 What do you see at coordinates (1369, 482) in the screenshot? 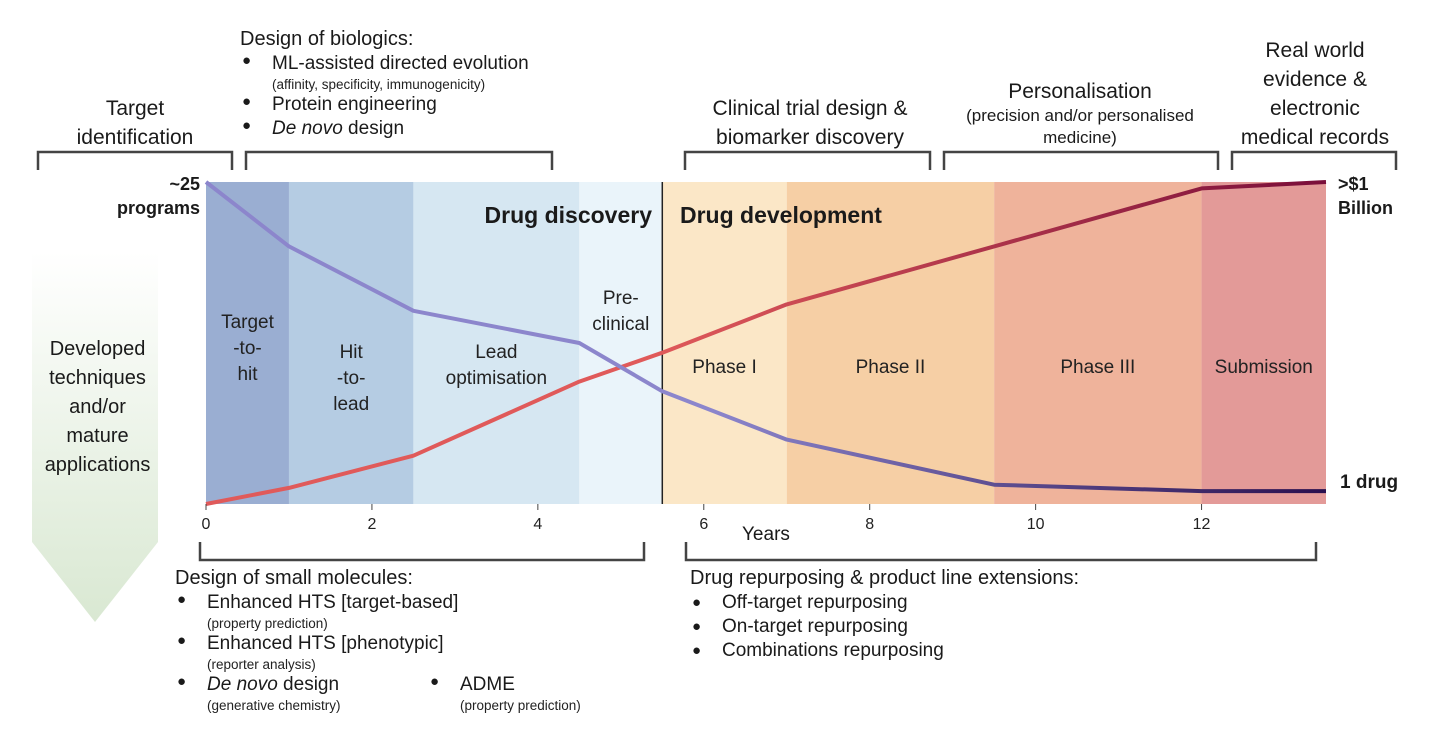
I see `one-drug-label: 1 drug` at bounding box center [1369, 482].